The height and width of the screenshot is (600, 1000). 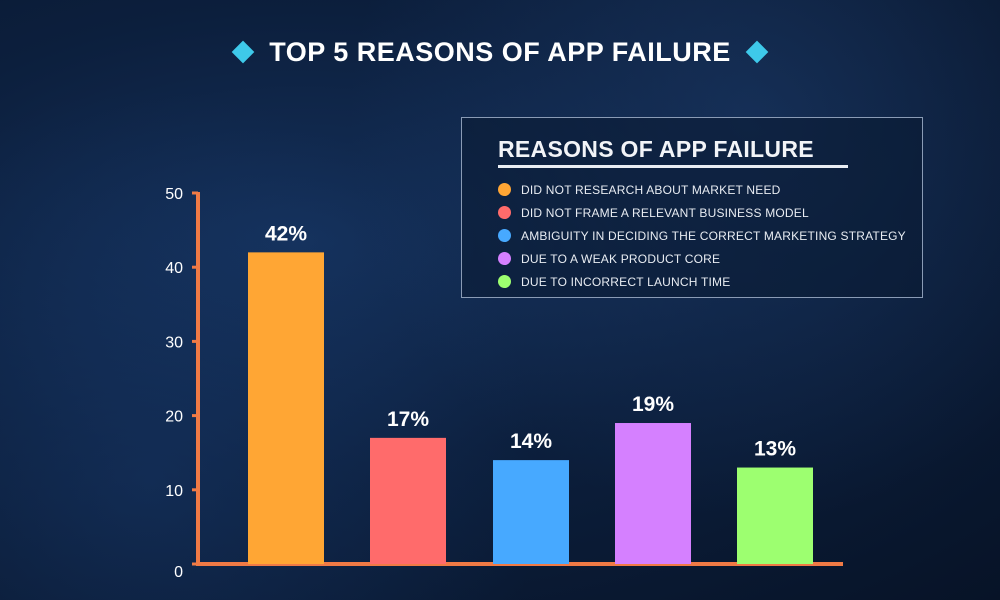 I want to click on legend-item: DUE TO INCORRECT LAUNCH TIME, so click(x=702, y=281).